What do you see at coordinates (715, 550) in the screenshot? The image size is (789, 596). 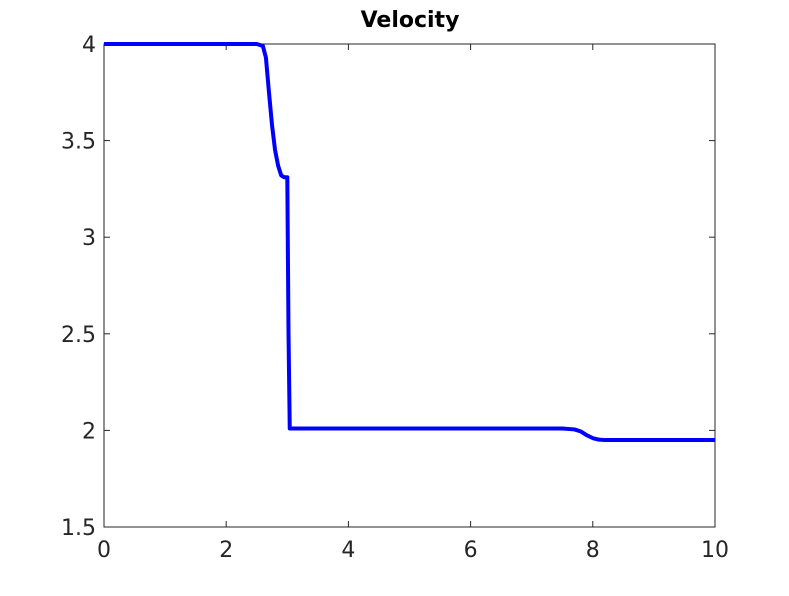 I see `x-tick-label: 10` at bounding box center [715, 550].